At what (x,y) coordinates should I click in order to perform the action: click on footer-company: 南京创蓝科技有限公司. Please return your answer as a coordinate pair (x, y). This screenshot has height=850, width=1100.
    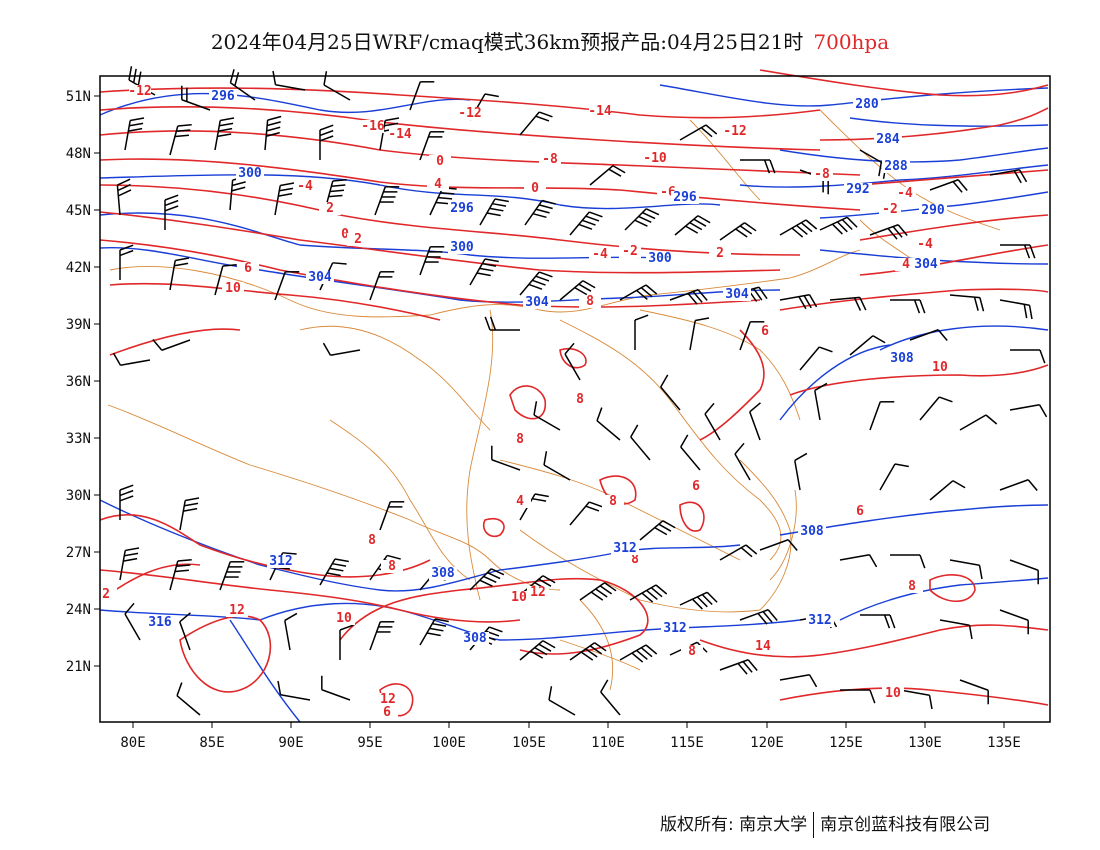
    Looking at the image, I should click on (905, 825).